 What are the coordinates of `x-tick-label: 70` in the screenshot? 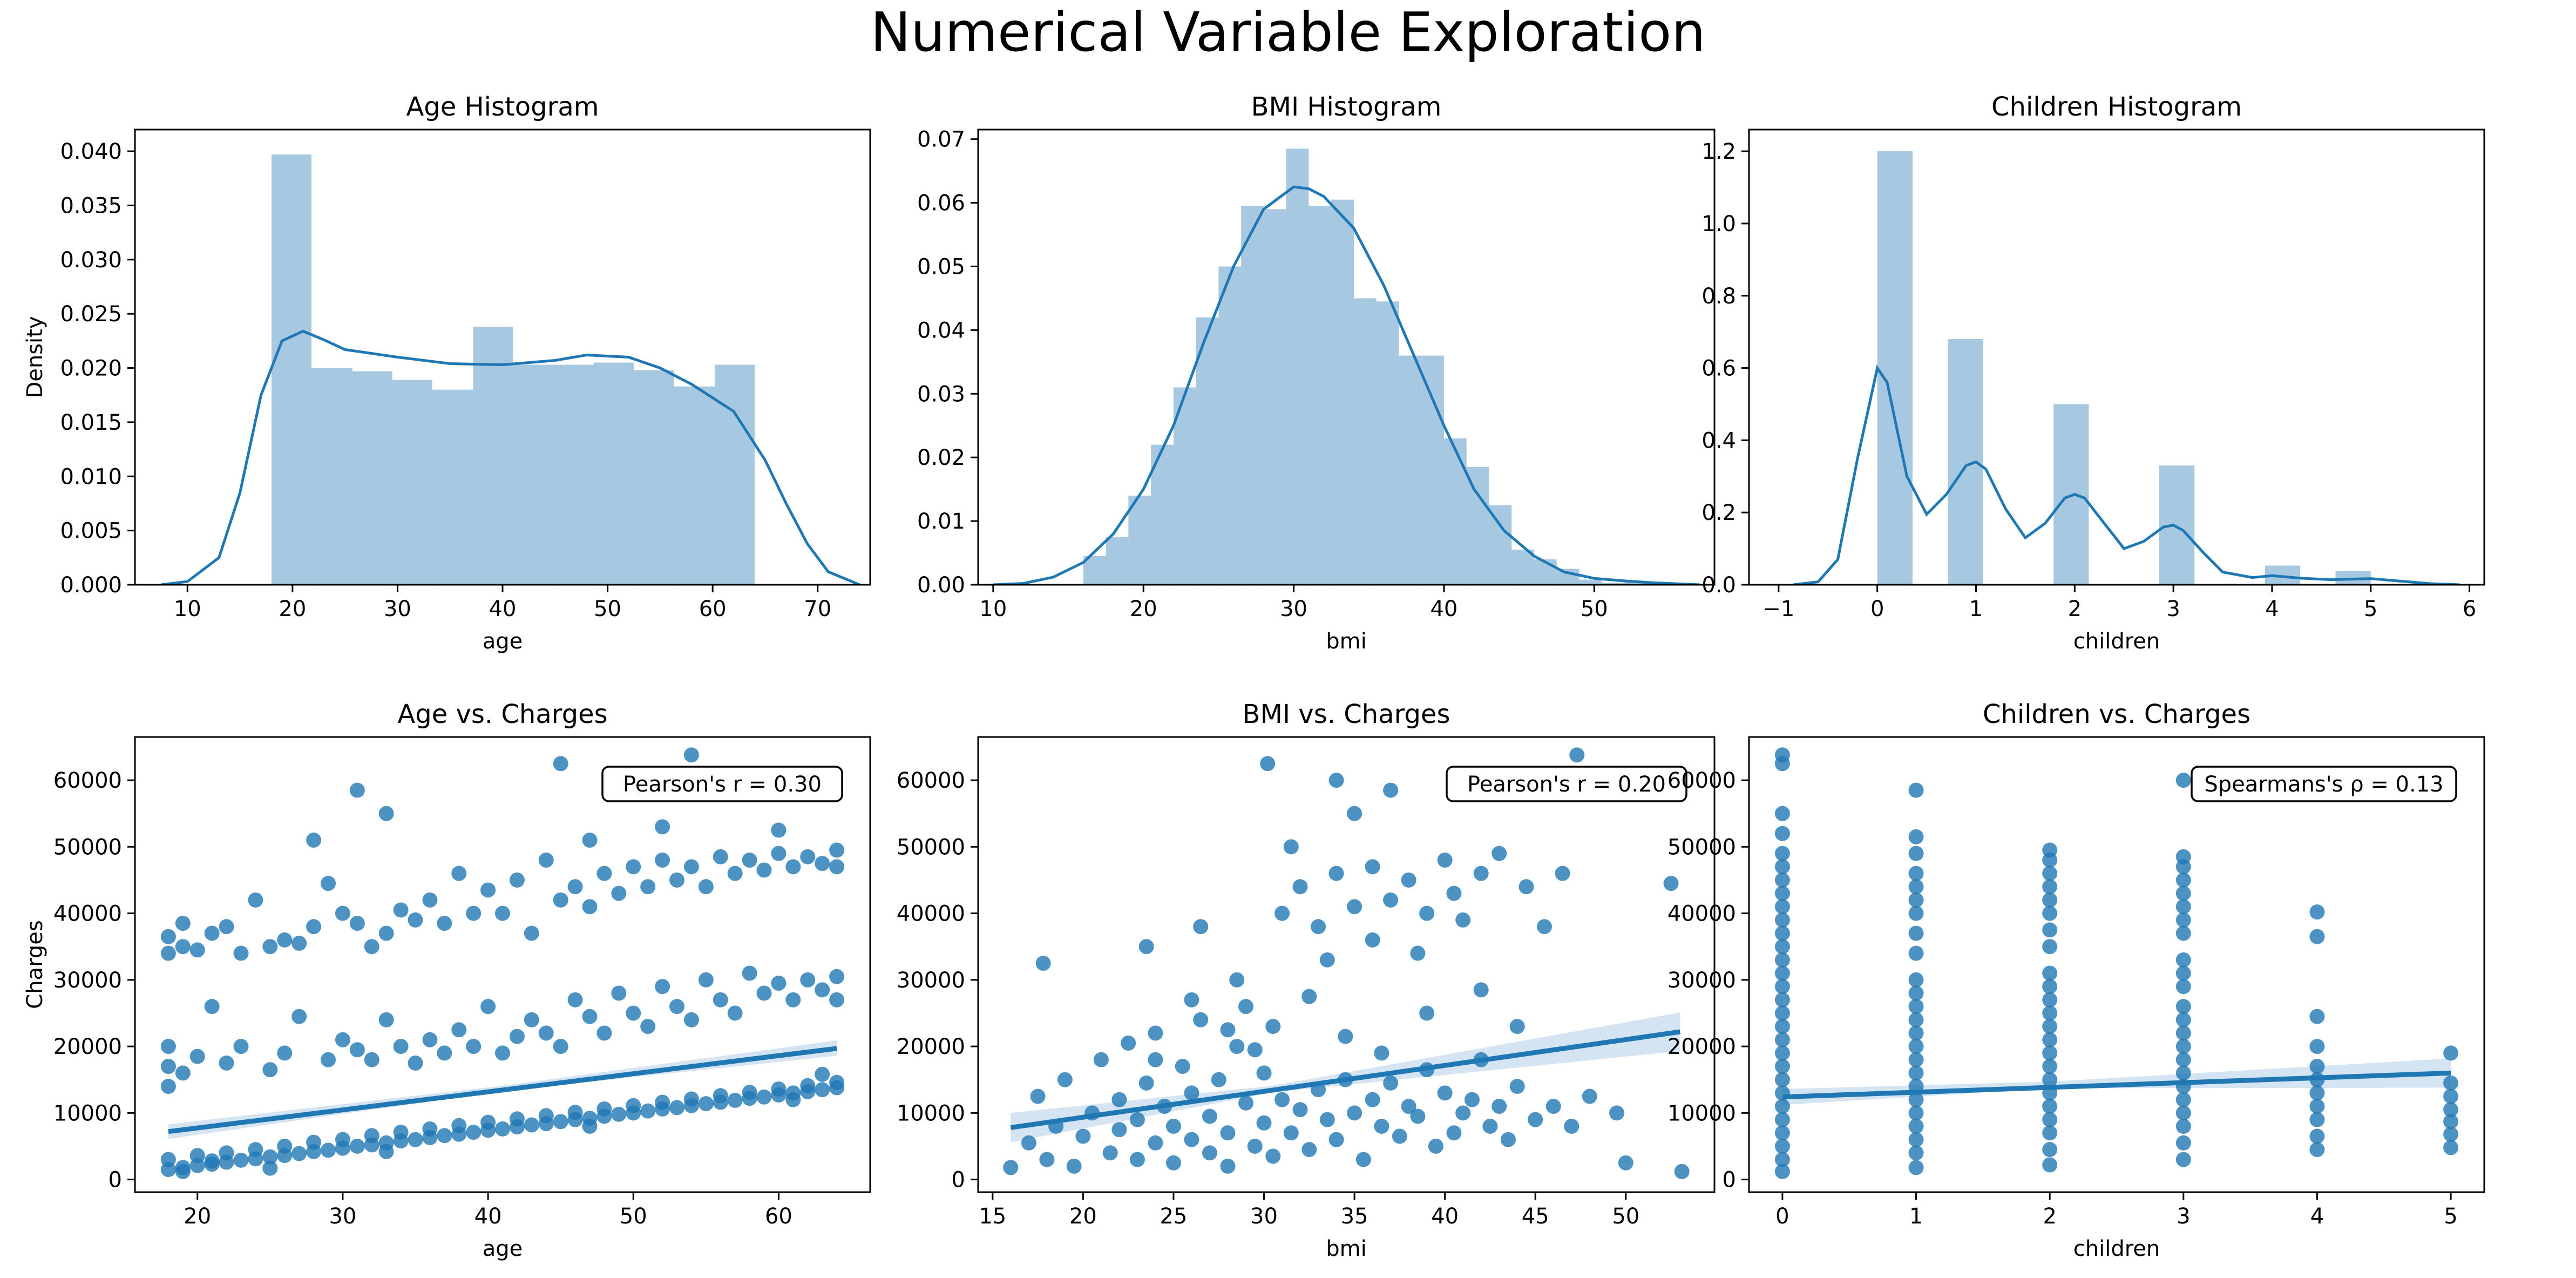 It's located at (818, 609).